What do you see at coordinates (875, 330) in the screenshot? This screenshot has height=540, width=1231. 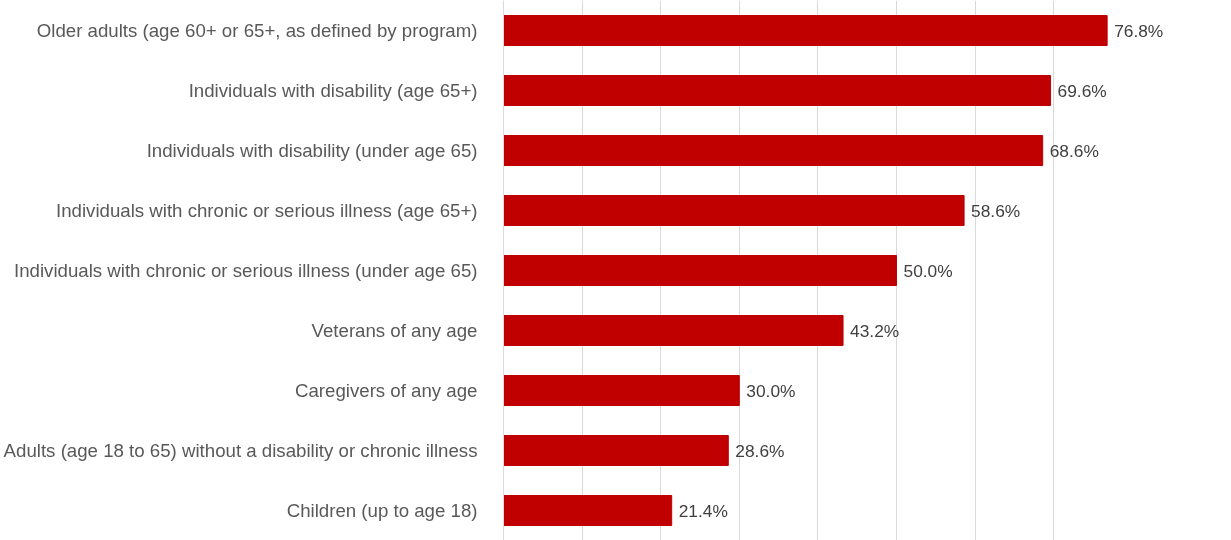 I see `data-label: 43.2%` at bounding box center [875, 330].